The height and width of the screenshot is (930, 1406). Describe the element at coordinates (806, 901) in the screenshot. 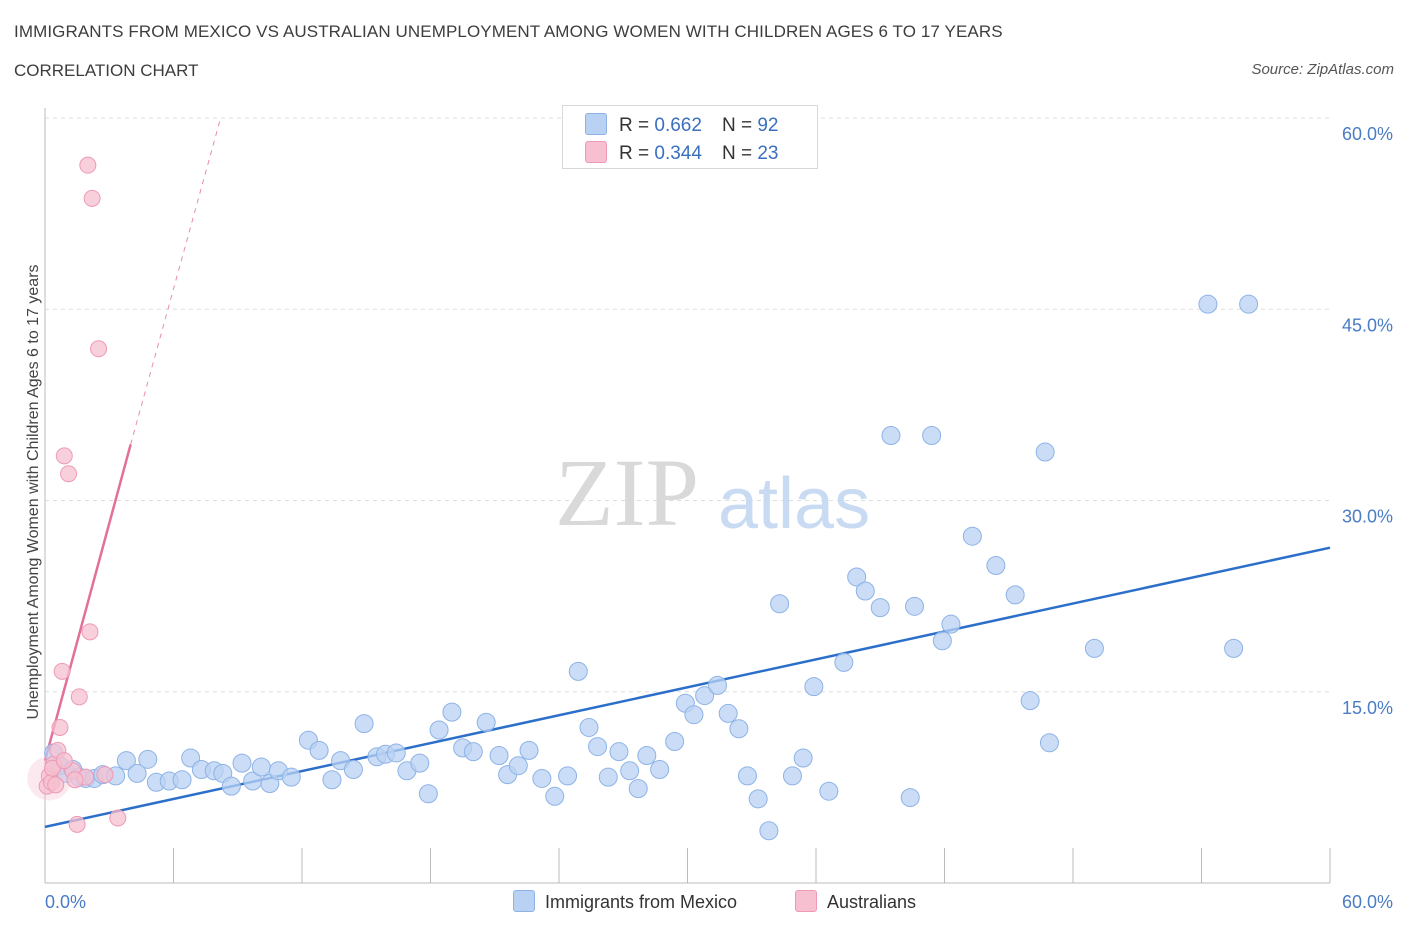

I see `bottom-swatch-australians` at that location.